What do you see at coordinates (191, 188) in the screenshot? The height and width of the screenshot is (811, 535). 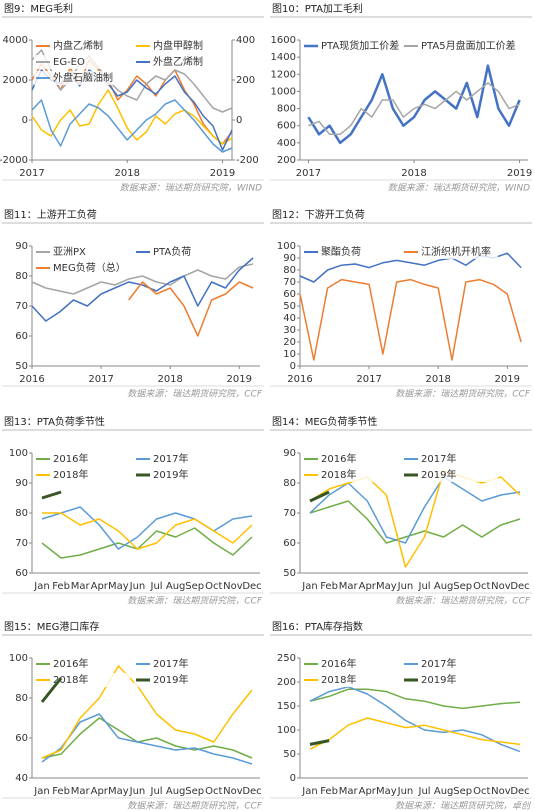 I see `source-note: 数据来源：瑞达期货研究院，WIND` at bounding box center [191, 188].